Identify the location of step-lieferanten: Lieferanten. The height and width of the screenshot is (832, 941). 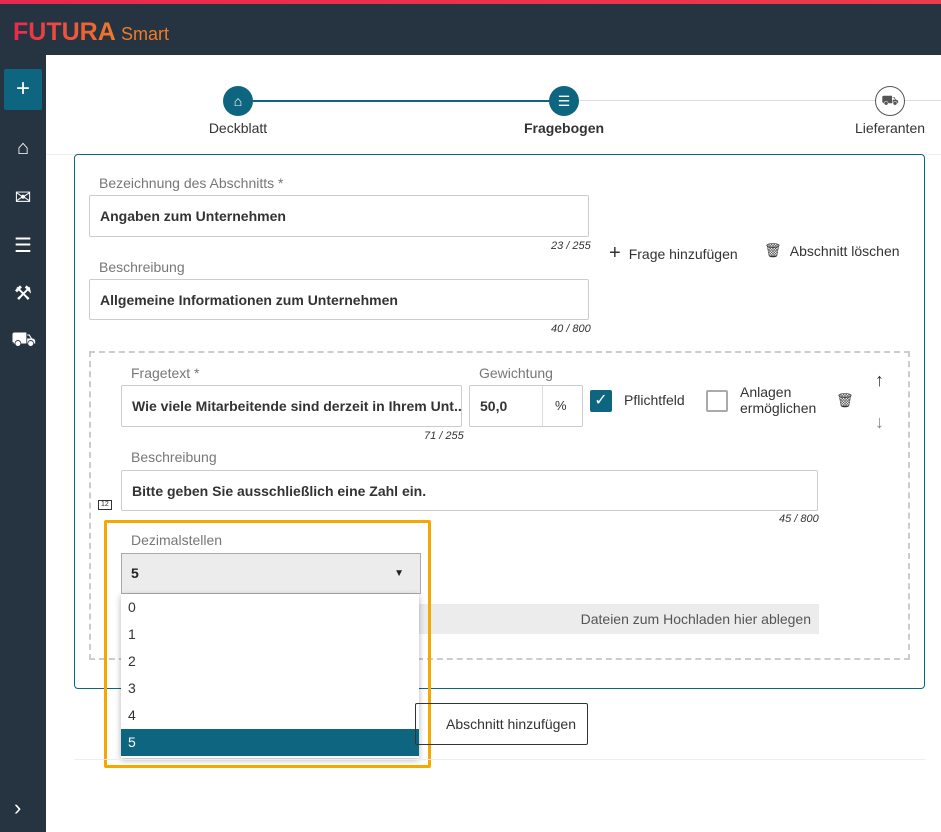
(890, 128).